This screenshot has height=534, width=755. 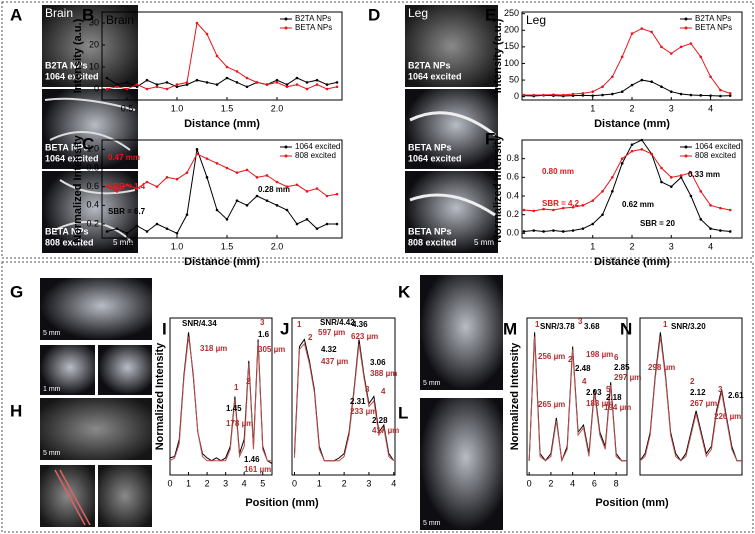 I want to click on annotation: 1.6, so click(x=264, y=334).